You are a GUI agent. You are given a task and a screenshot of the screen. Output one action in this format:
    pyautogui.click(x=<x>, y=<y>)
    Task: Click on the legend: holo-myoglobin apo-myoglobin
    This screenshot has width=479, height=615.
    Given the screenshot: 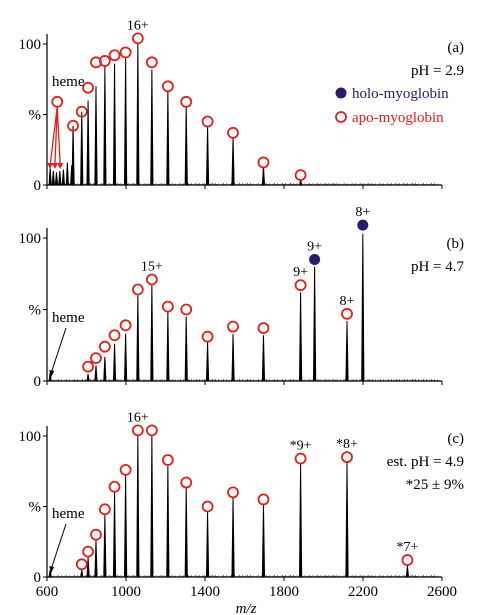 What is the action you would take?
    pyautogui.click(x=392, y=106)
    